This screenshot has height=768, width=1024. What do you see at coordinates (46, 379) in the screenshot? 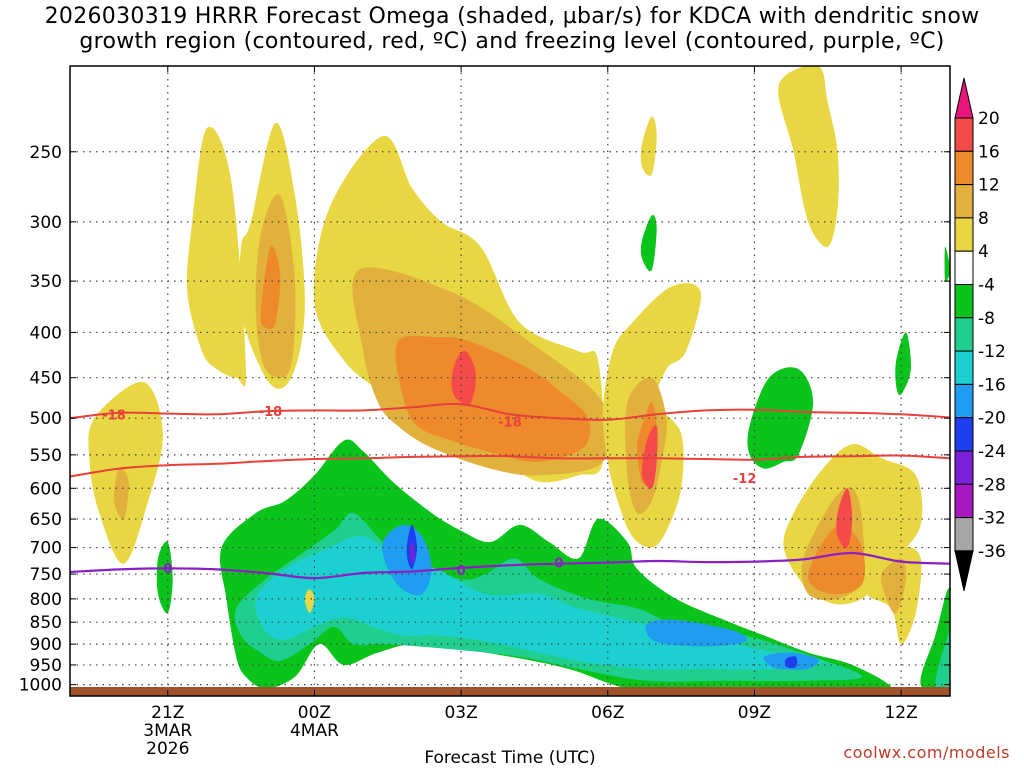
I see `y-tick-label-450: 450` at bounding box center [46, 379].